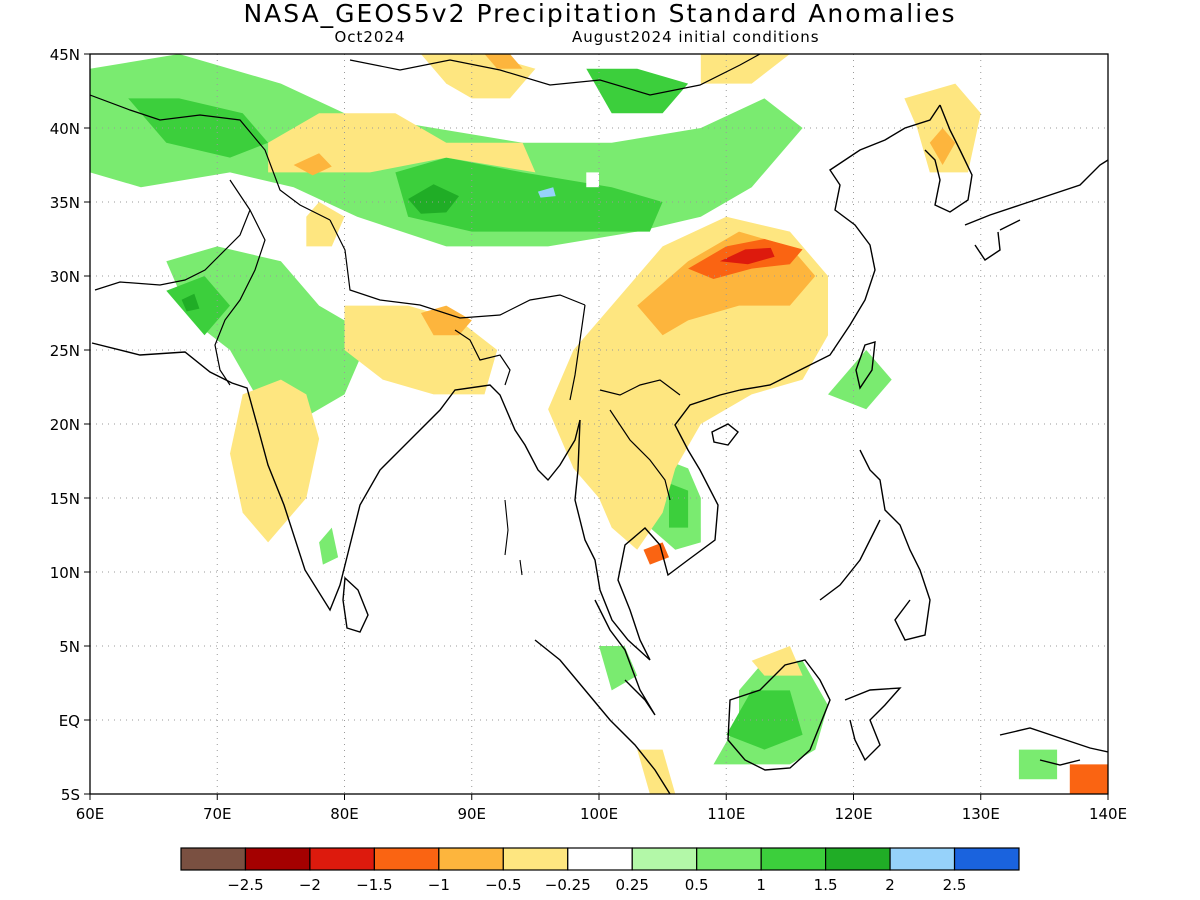 The height and width of the screenshot is (900, 1200). I want to click on coastline-sulawesi, so click(873, 724).